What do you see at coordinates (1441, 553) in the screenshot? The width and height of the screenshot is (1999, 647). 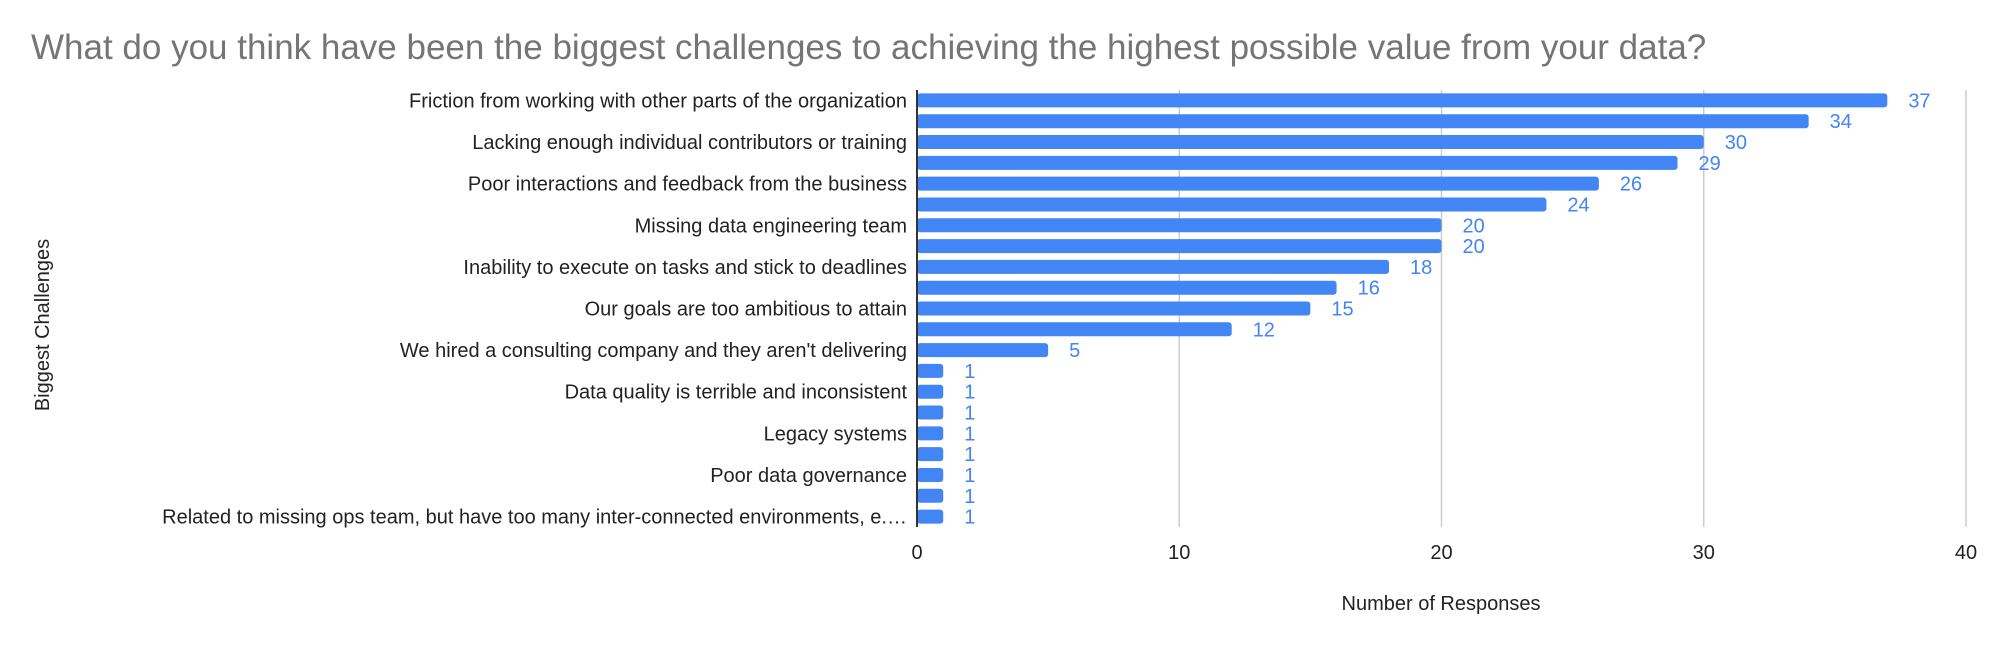 I see `x-tick-label: 20` at bounding box center [1441, 553].